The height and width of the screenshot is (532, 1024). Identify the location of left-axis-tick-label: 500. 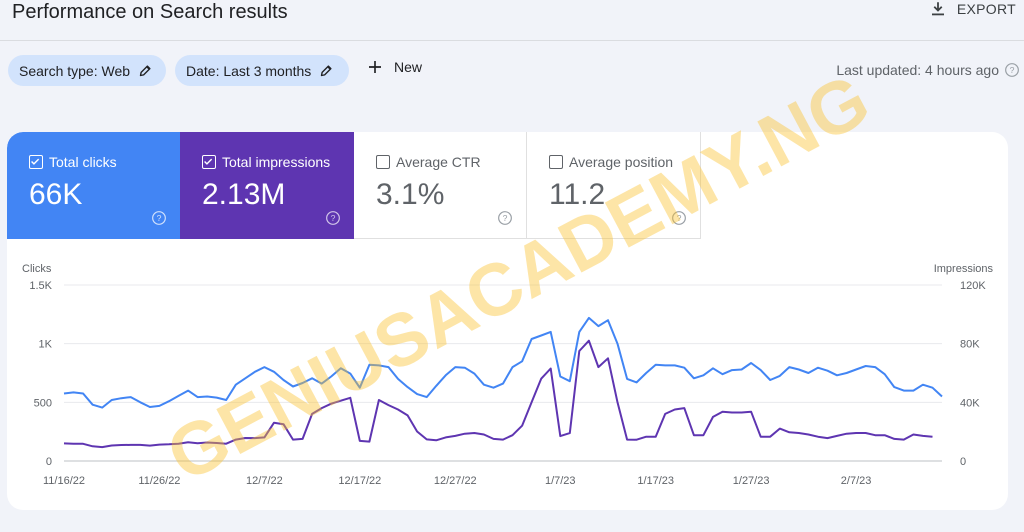
(43, 403).